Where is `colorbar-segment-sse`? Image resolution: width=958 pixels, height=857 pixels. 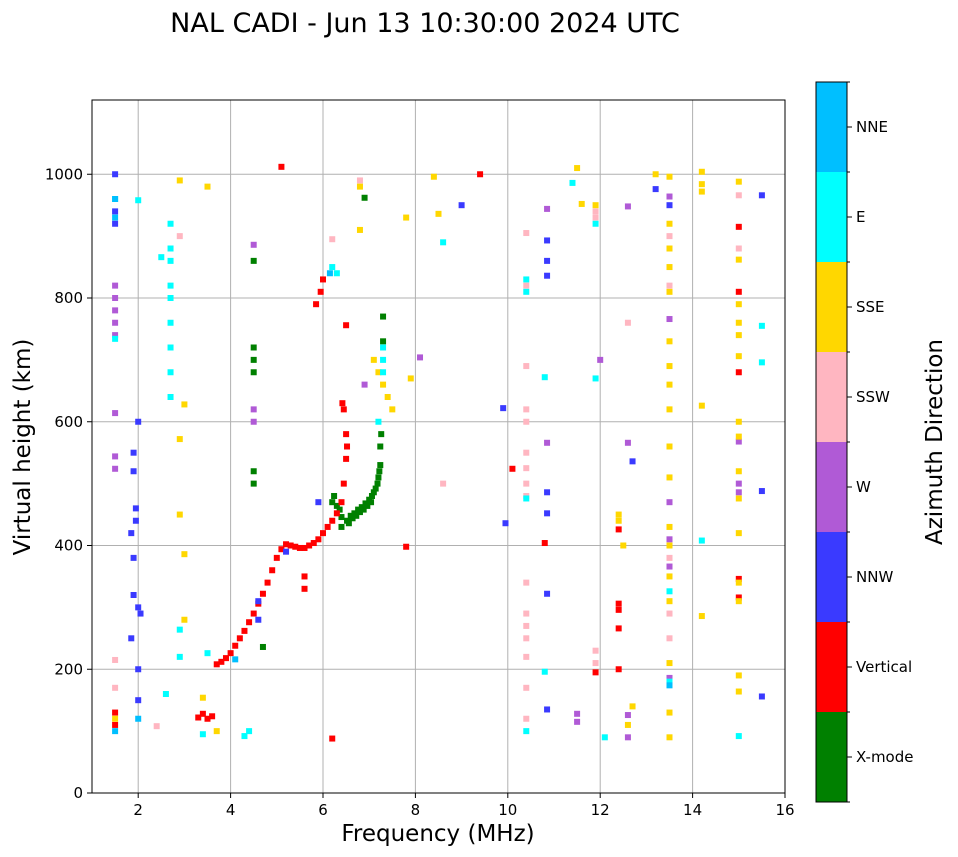 colorbar-segment-sse is located at coordinates (831, 307).